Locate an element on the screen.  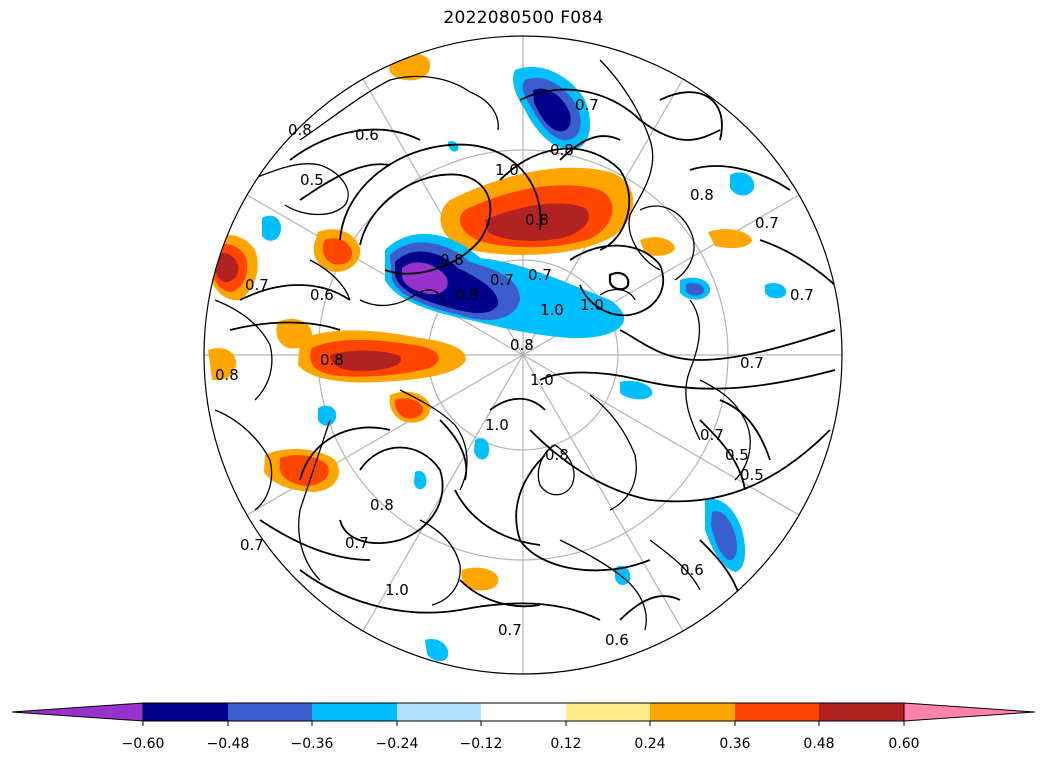
shade-warm-edge is located at coordinates (226, 267).